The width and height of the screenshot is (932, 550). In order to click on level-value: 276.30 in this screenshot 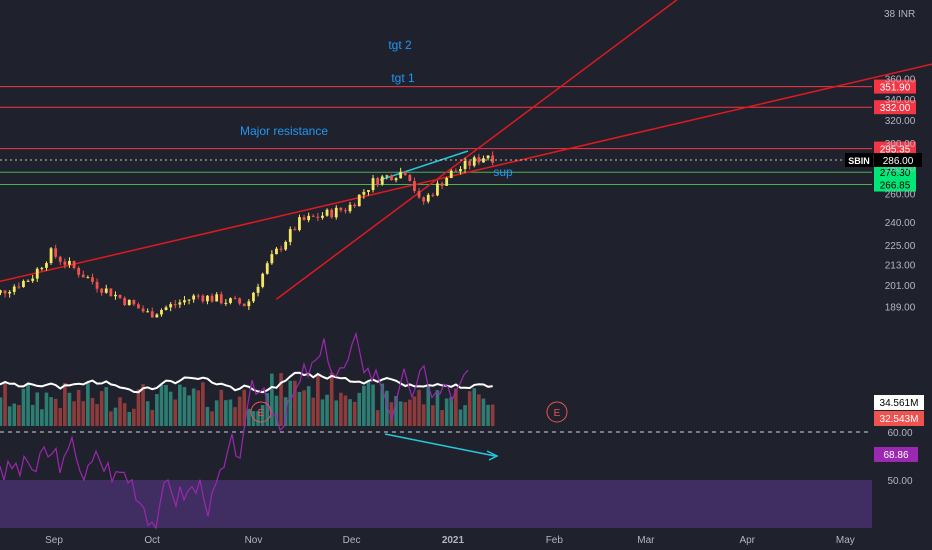, I will do `click(895, 173)`.